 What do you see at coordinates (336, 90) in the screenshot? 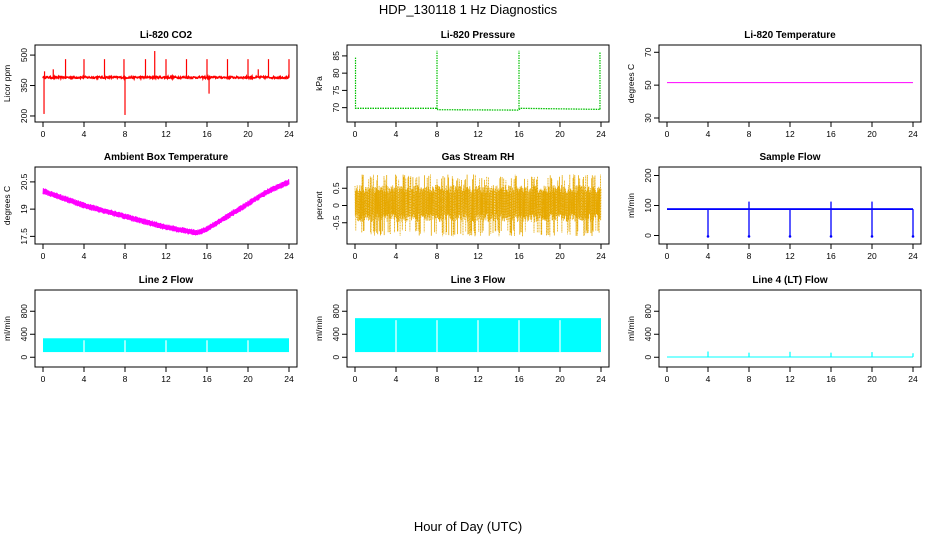
I see `y-tick-label: 75` at bounding box center [336, 90].